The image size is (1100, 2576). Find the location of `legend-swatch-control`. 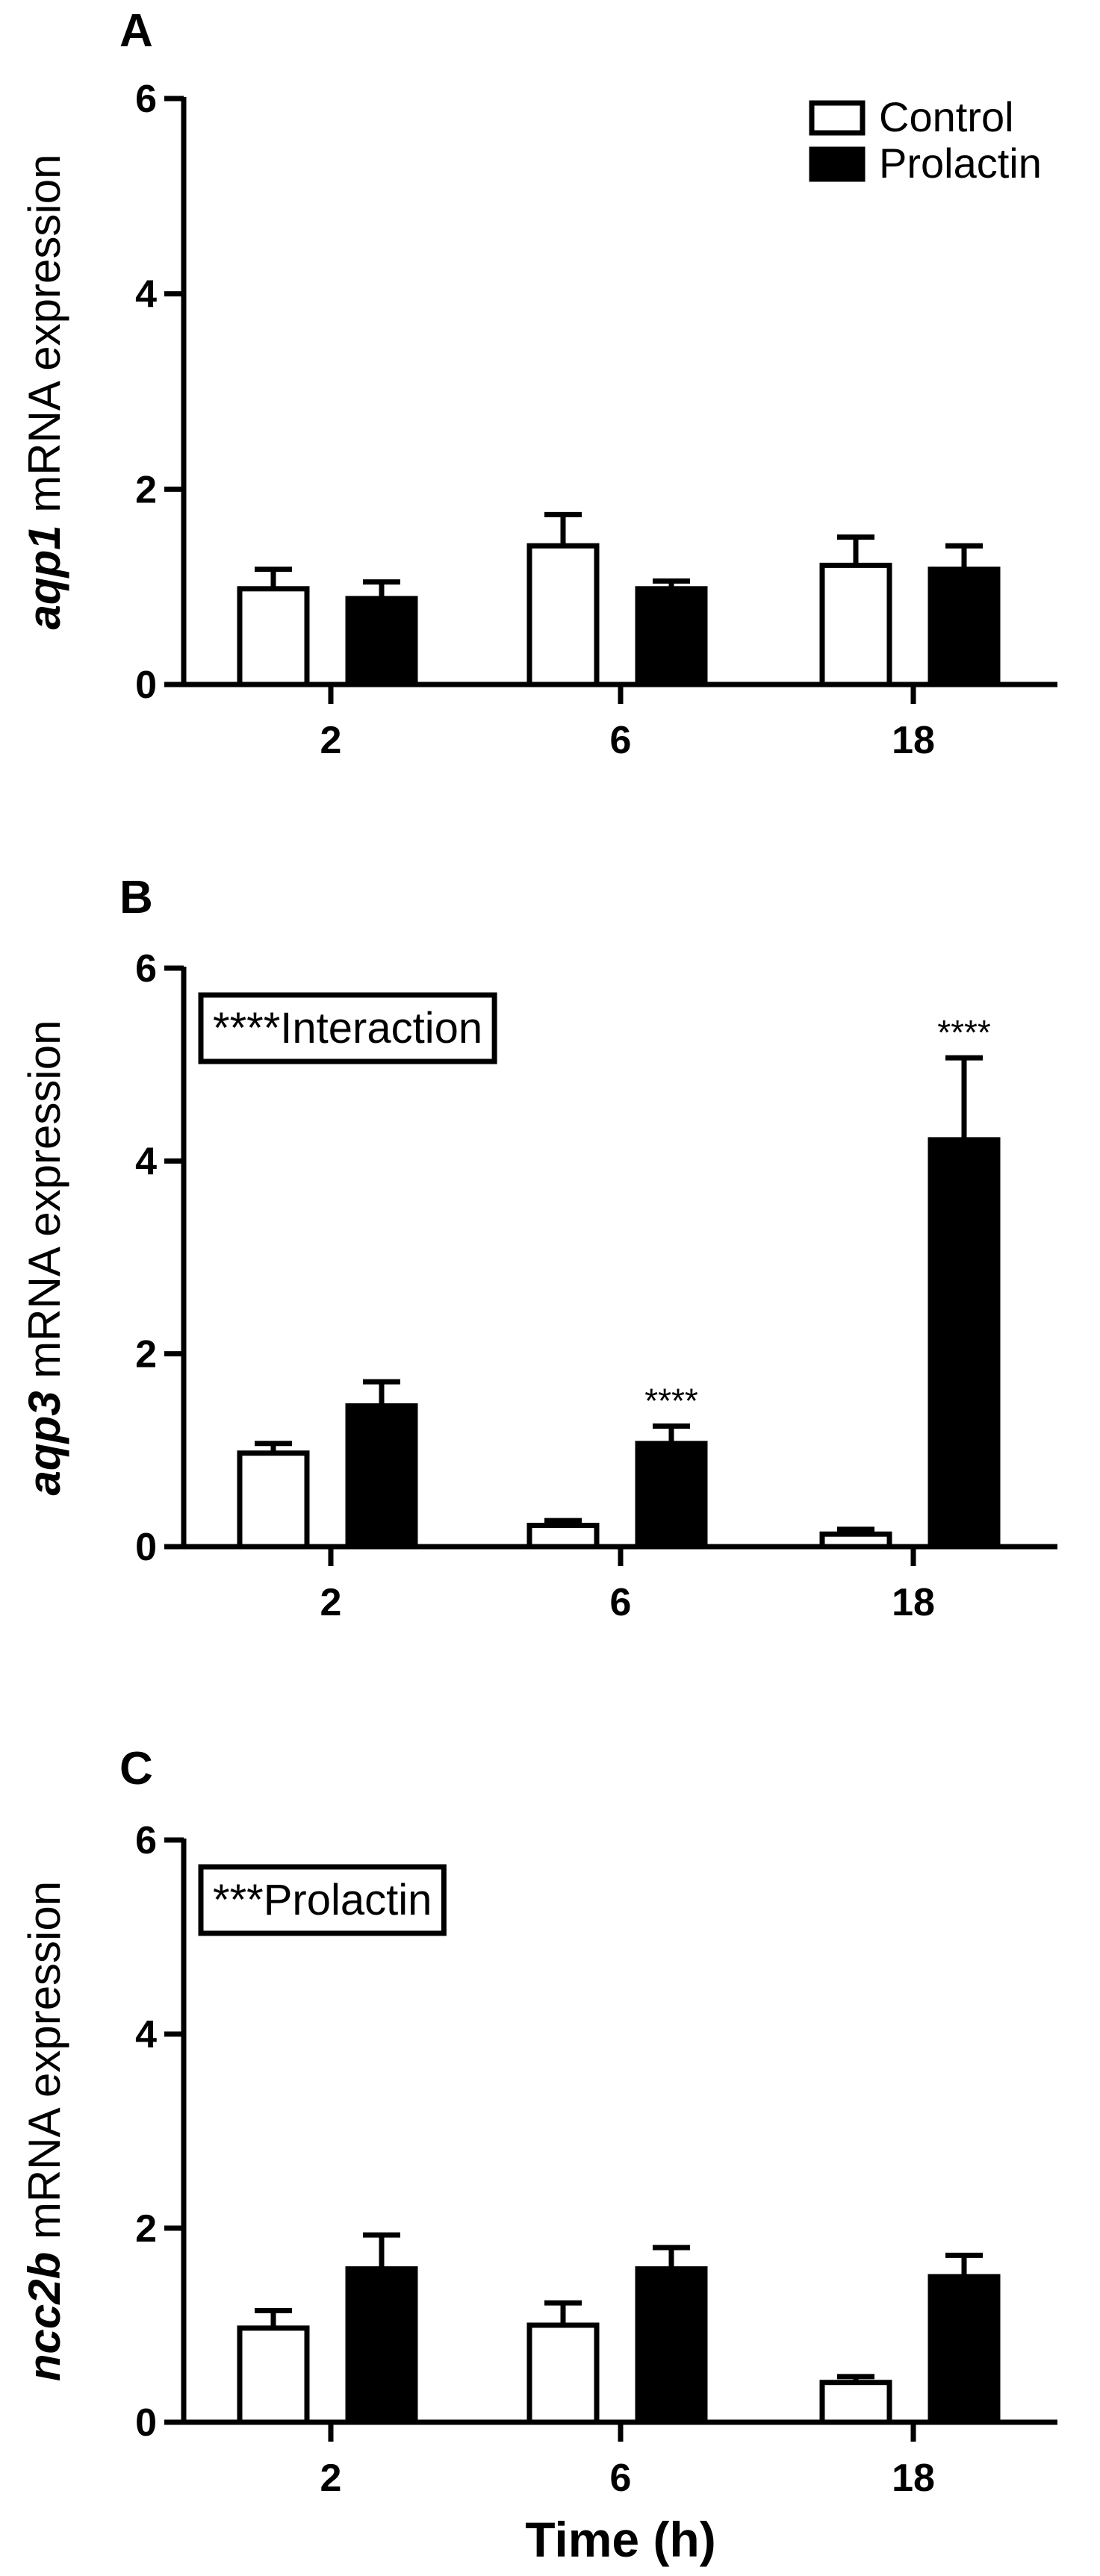

legend-swatch-control is located at coordinates (838, 118).